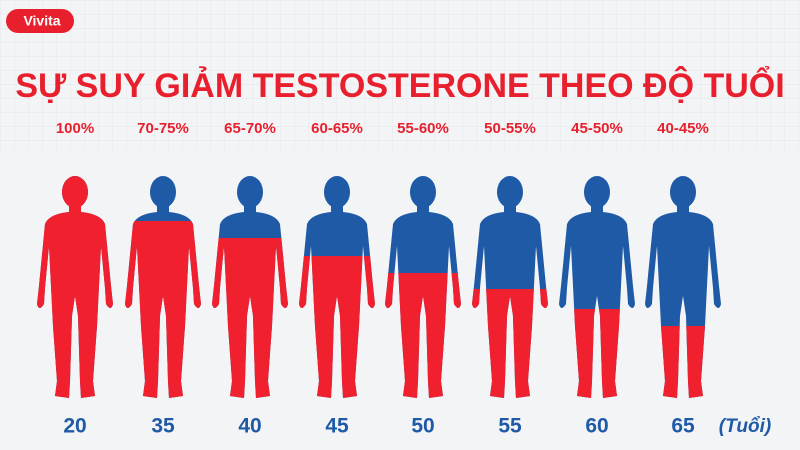 This screenshot has height=450, width=800. Describe the element at coordinates (250, 128) in the screenshot. I see `percent-label: 65-70%` at that location.